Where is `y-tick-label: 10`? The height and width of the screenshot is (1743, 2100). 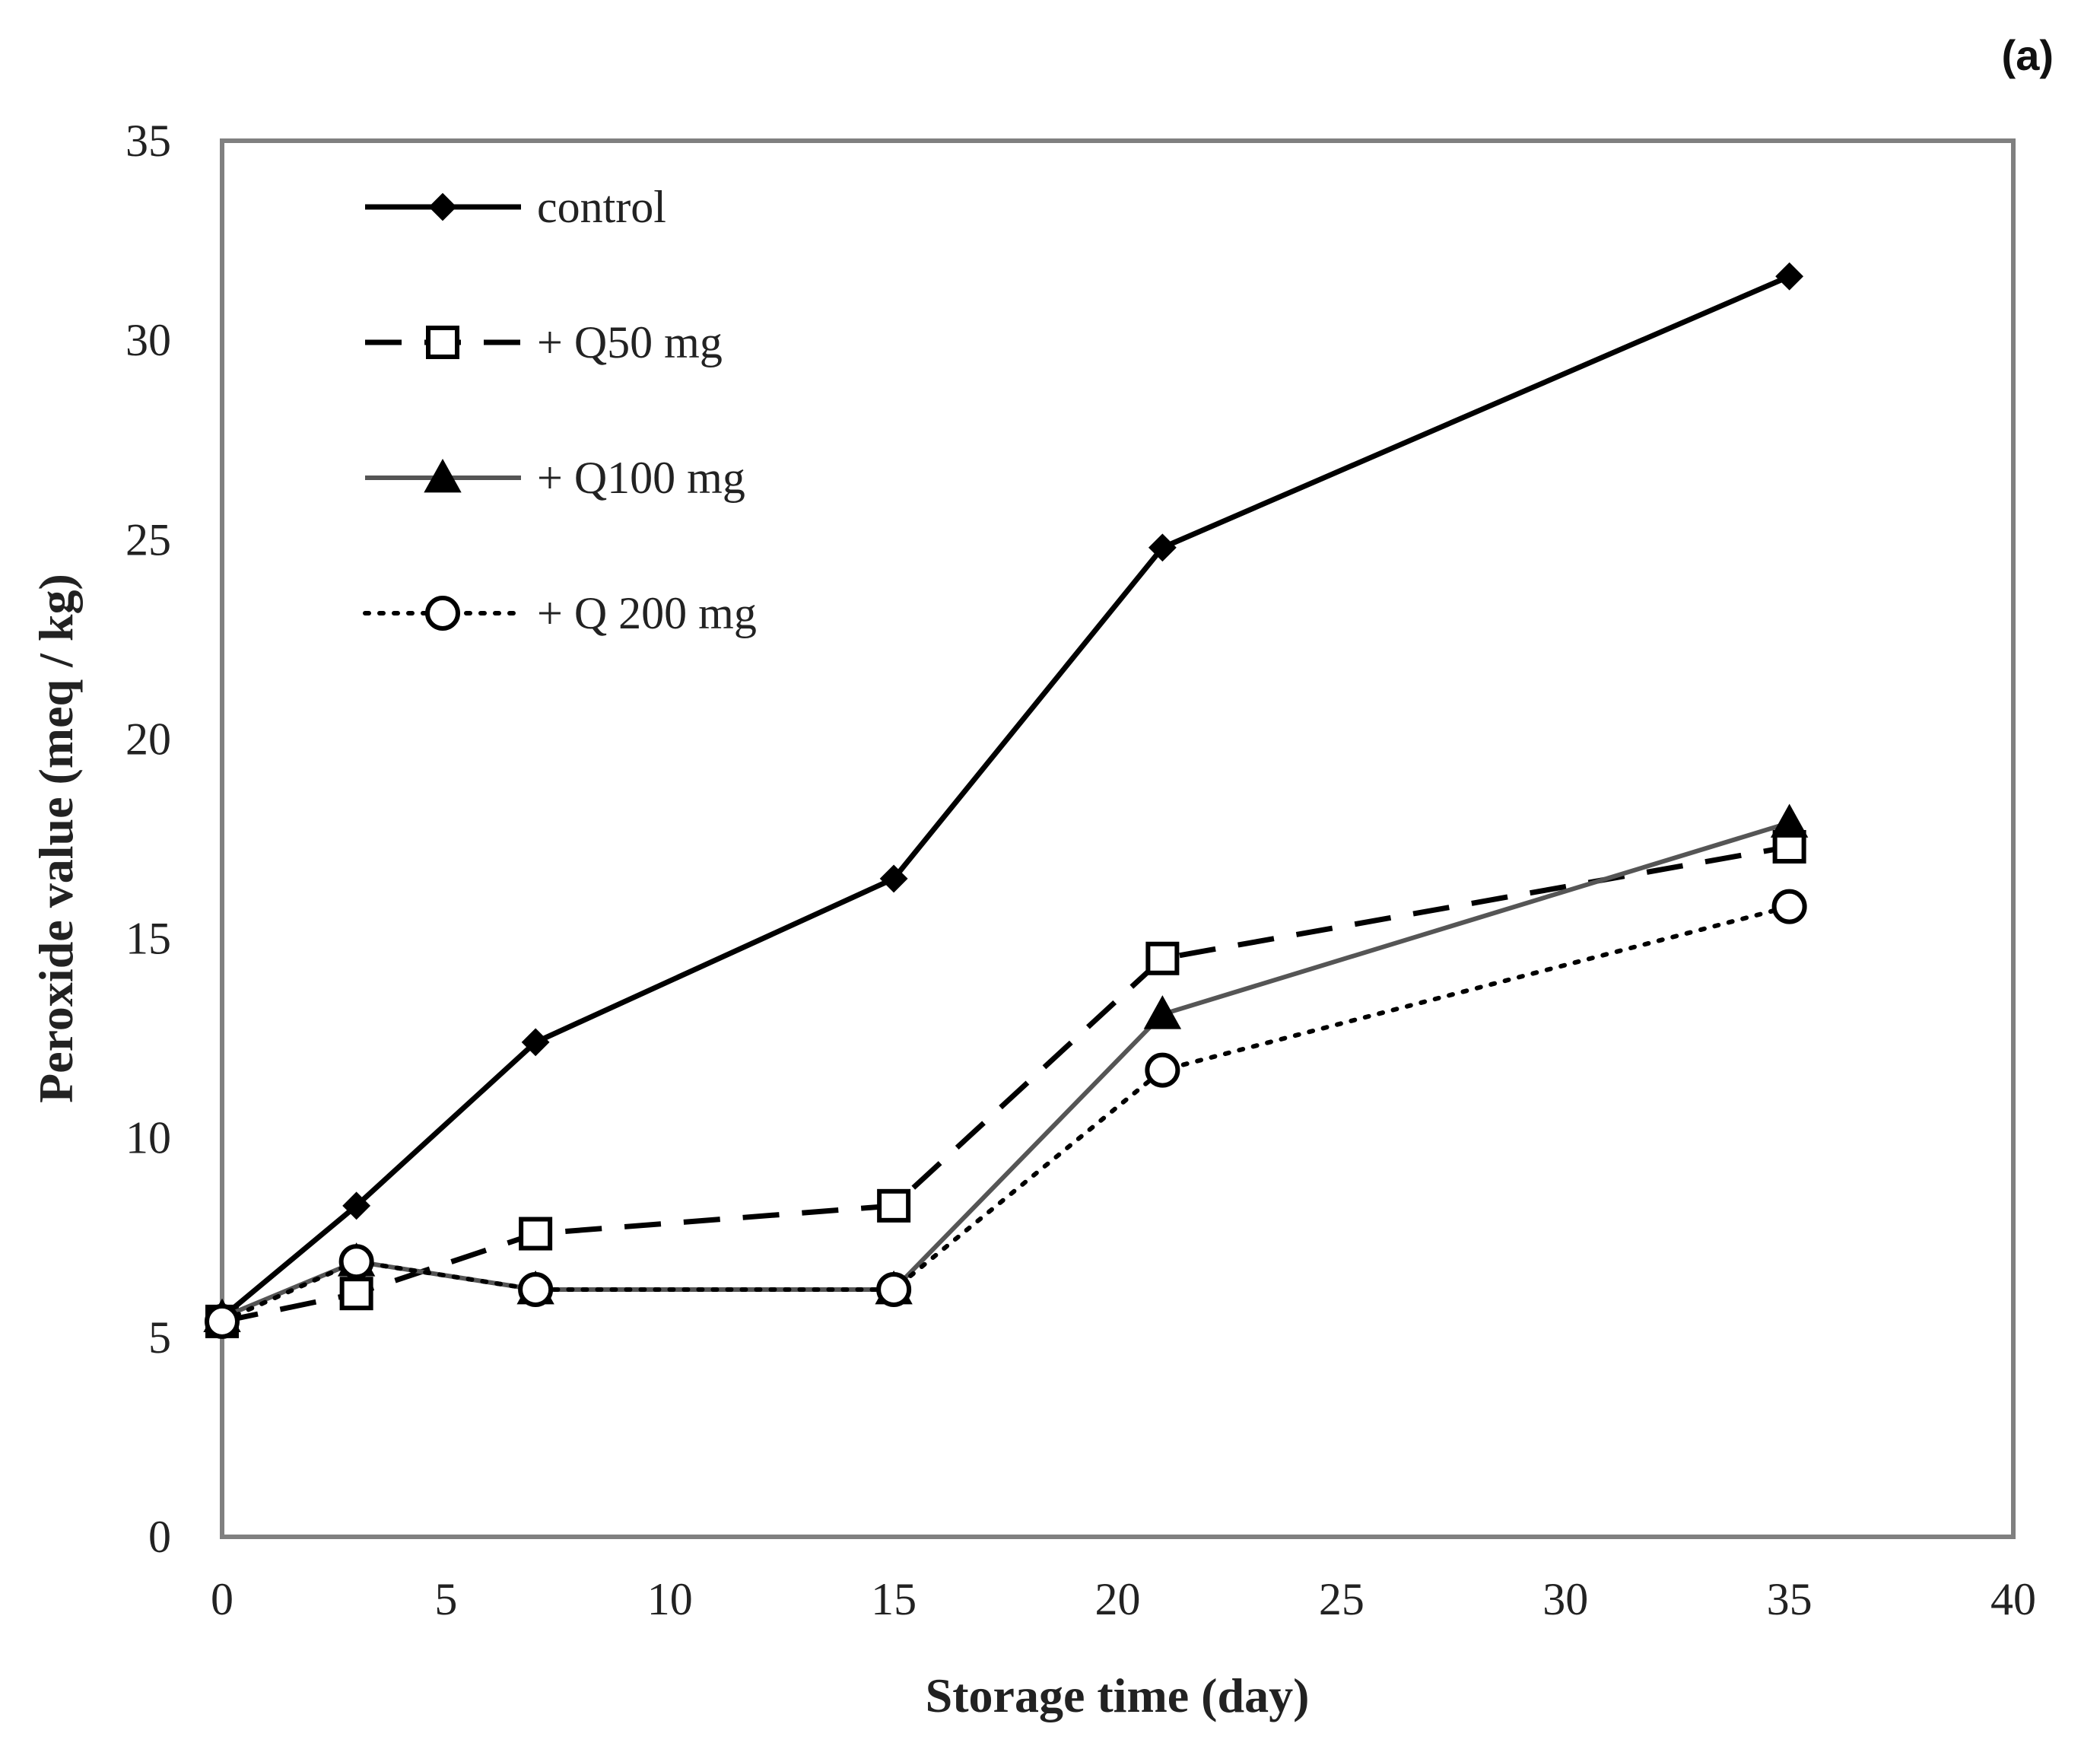
y-tick-label: 10 is located at coordinates (148, 1138).